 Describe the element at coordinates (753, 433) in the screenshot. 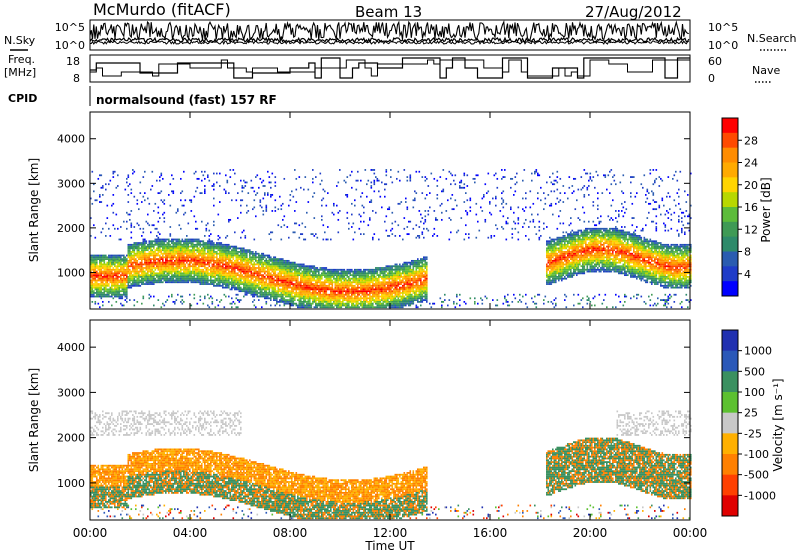

I see `colorbar-tick-label: -25` at that location.